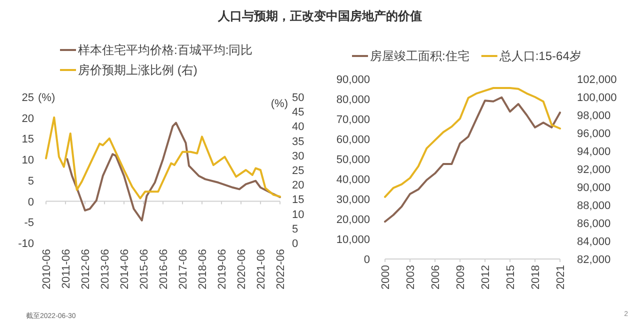 This screenshot has height=324, width=640. I want to click on y2-tick-label: 20, so click(298, 186).